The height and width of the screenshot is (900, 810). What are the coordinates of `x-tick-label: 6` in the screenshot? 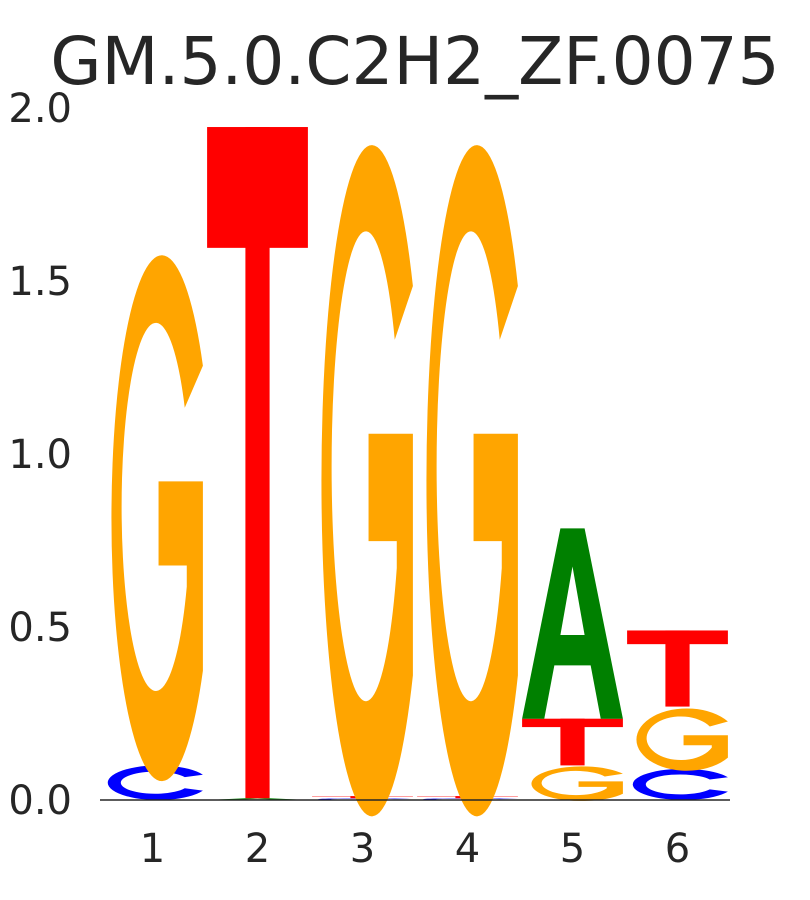 It's located at (677, 849).